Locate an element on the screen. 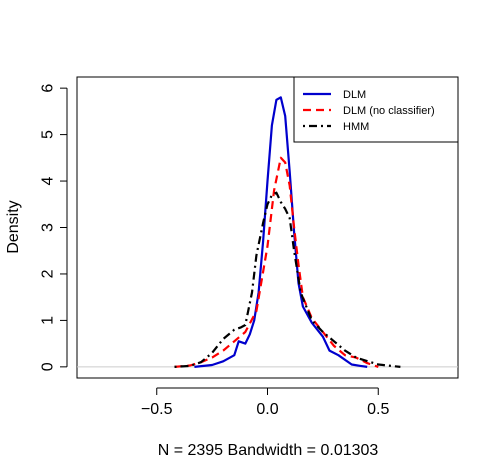 This screenshot has width=498, height=475. legend-label: HMM is located at coordinates (356, 127).